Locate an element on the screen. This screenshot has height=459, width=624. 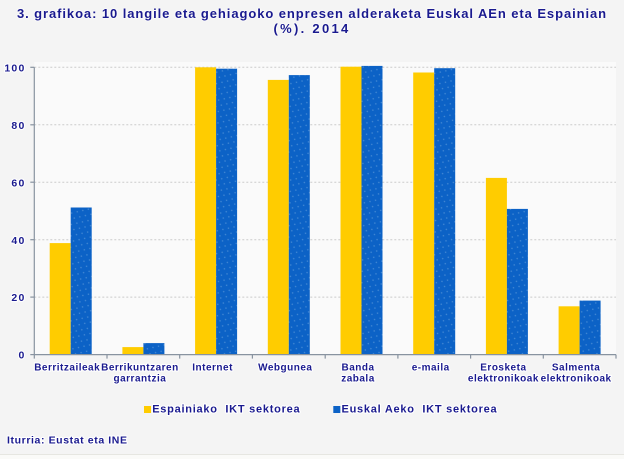
svg-text: Berritzaileak is located at coordinates (67, 368).